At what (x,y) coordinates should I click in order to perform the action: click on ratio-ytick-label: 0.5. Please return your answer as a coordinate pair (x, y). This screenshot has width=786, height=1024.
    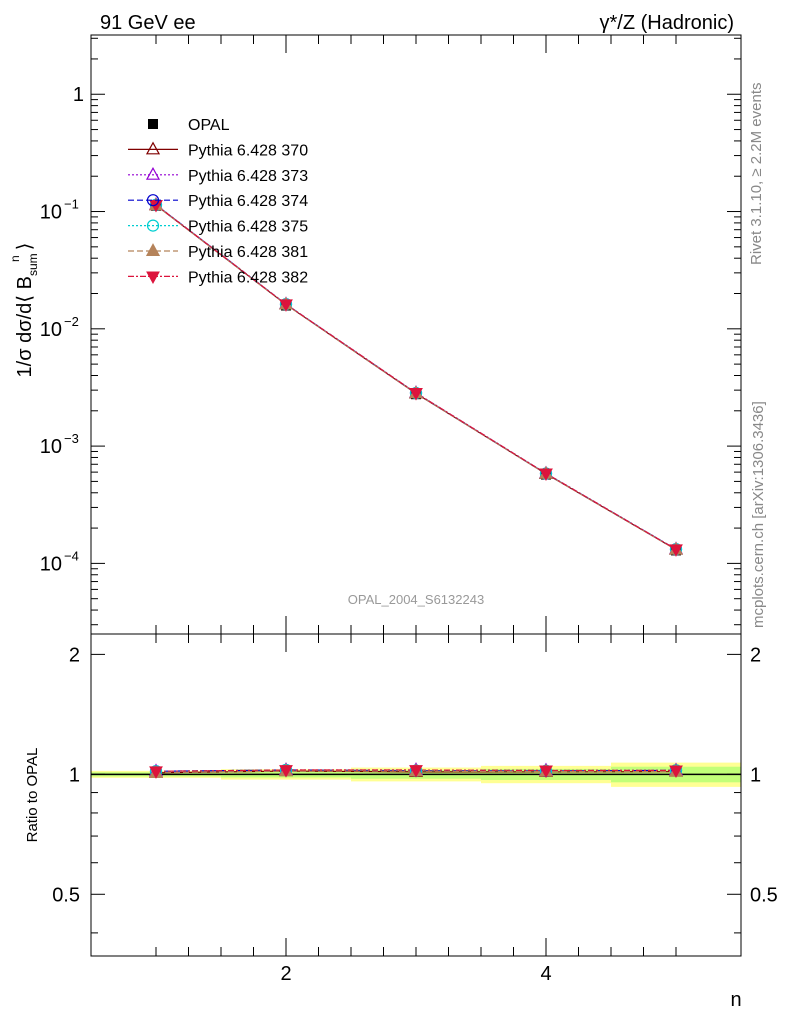
    Looking at the image, I should click on (66, 895).